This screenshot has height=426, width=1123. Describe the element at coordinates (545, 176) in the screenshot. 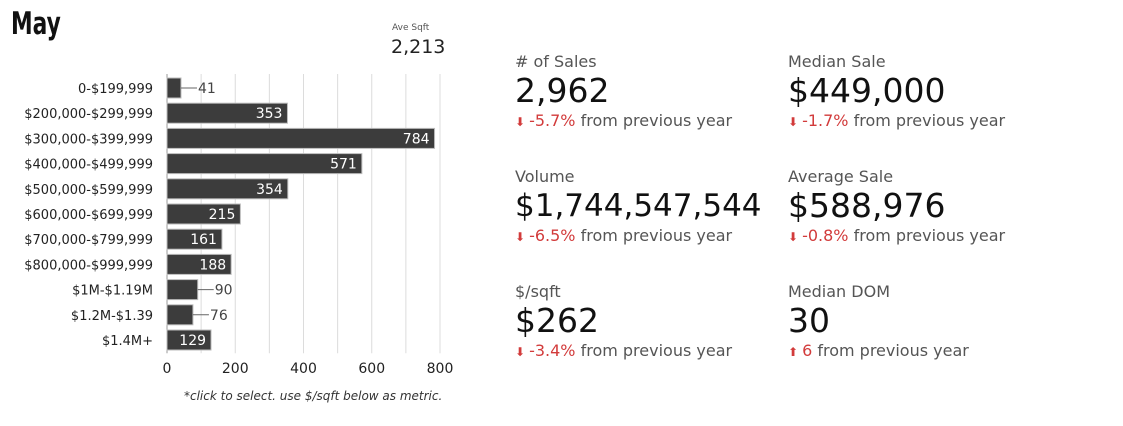

I see `metric-label: Volume` at that location.